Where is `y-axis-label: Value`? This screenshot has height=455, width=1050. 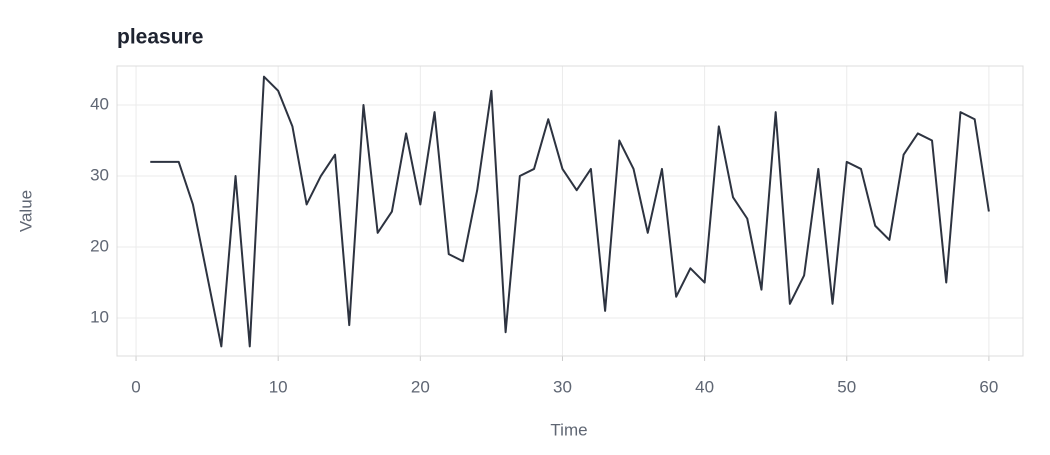 y-axis-label: Value is located at coordinates (25, 211).